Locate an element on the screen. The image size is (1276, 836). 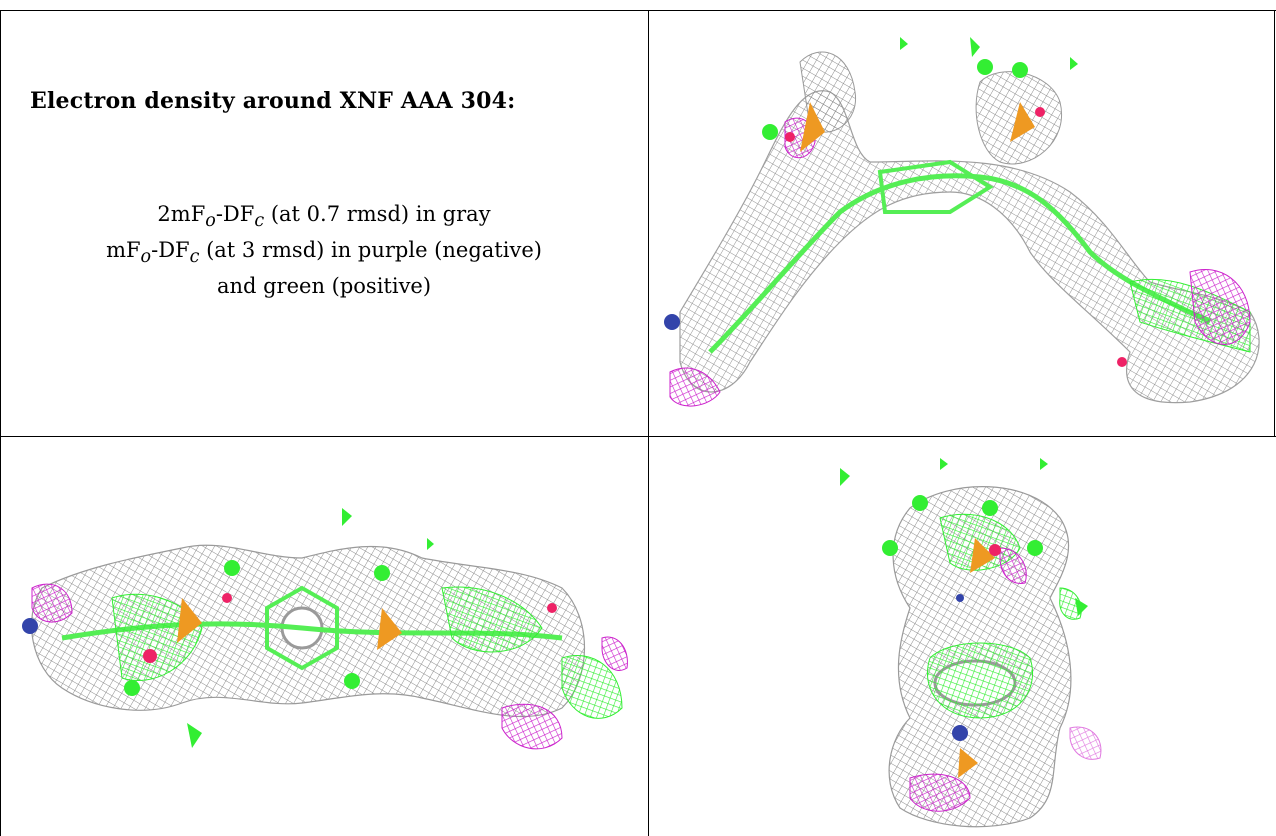
table-border-row is located at coordinates (638, 436).